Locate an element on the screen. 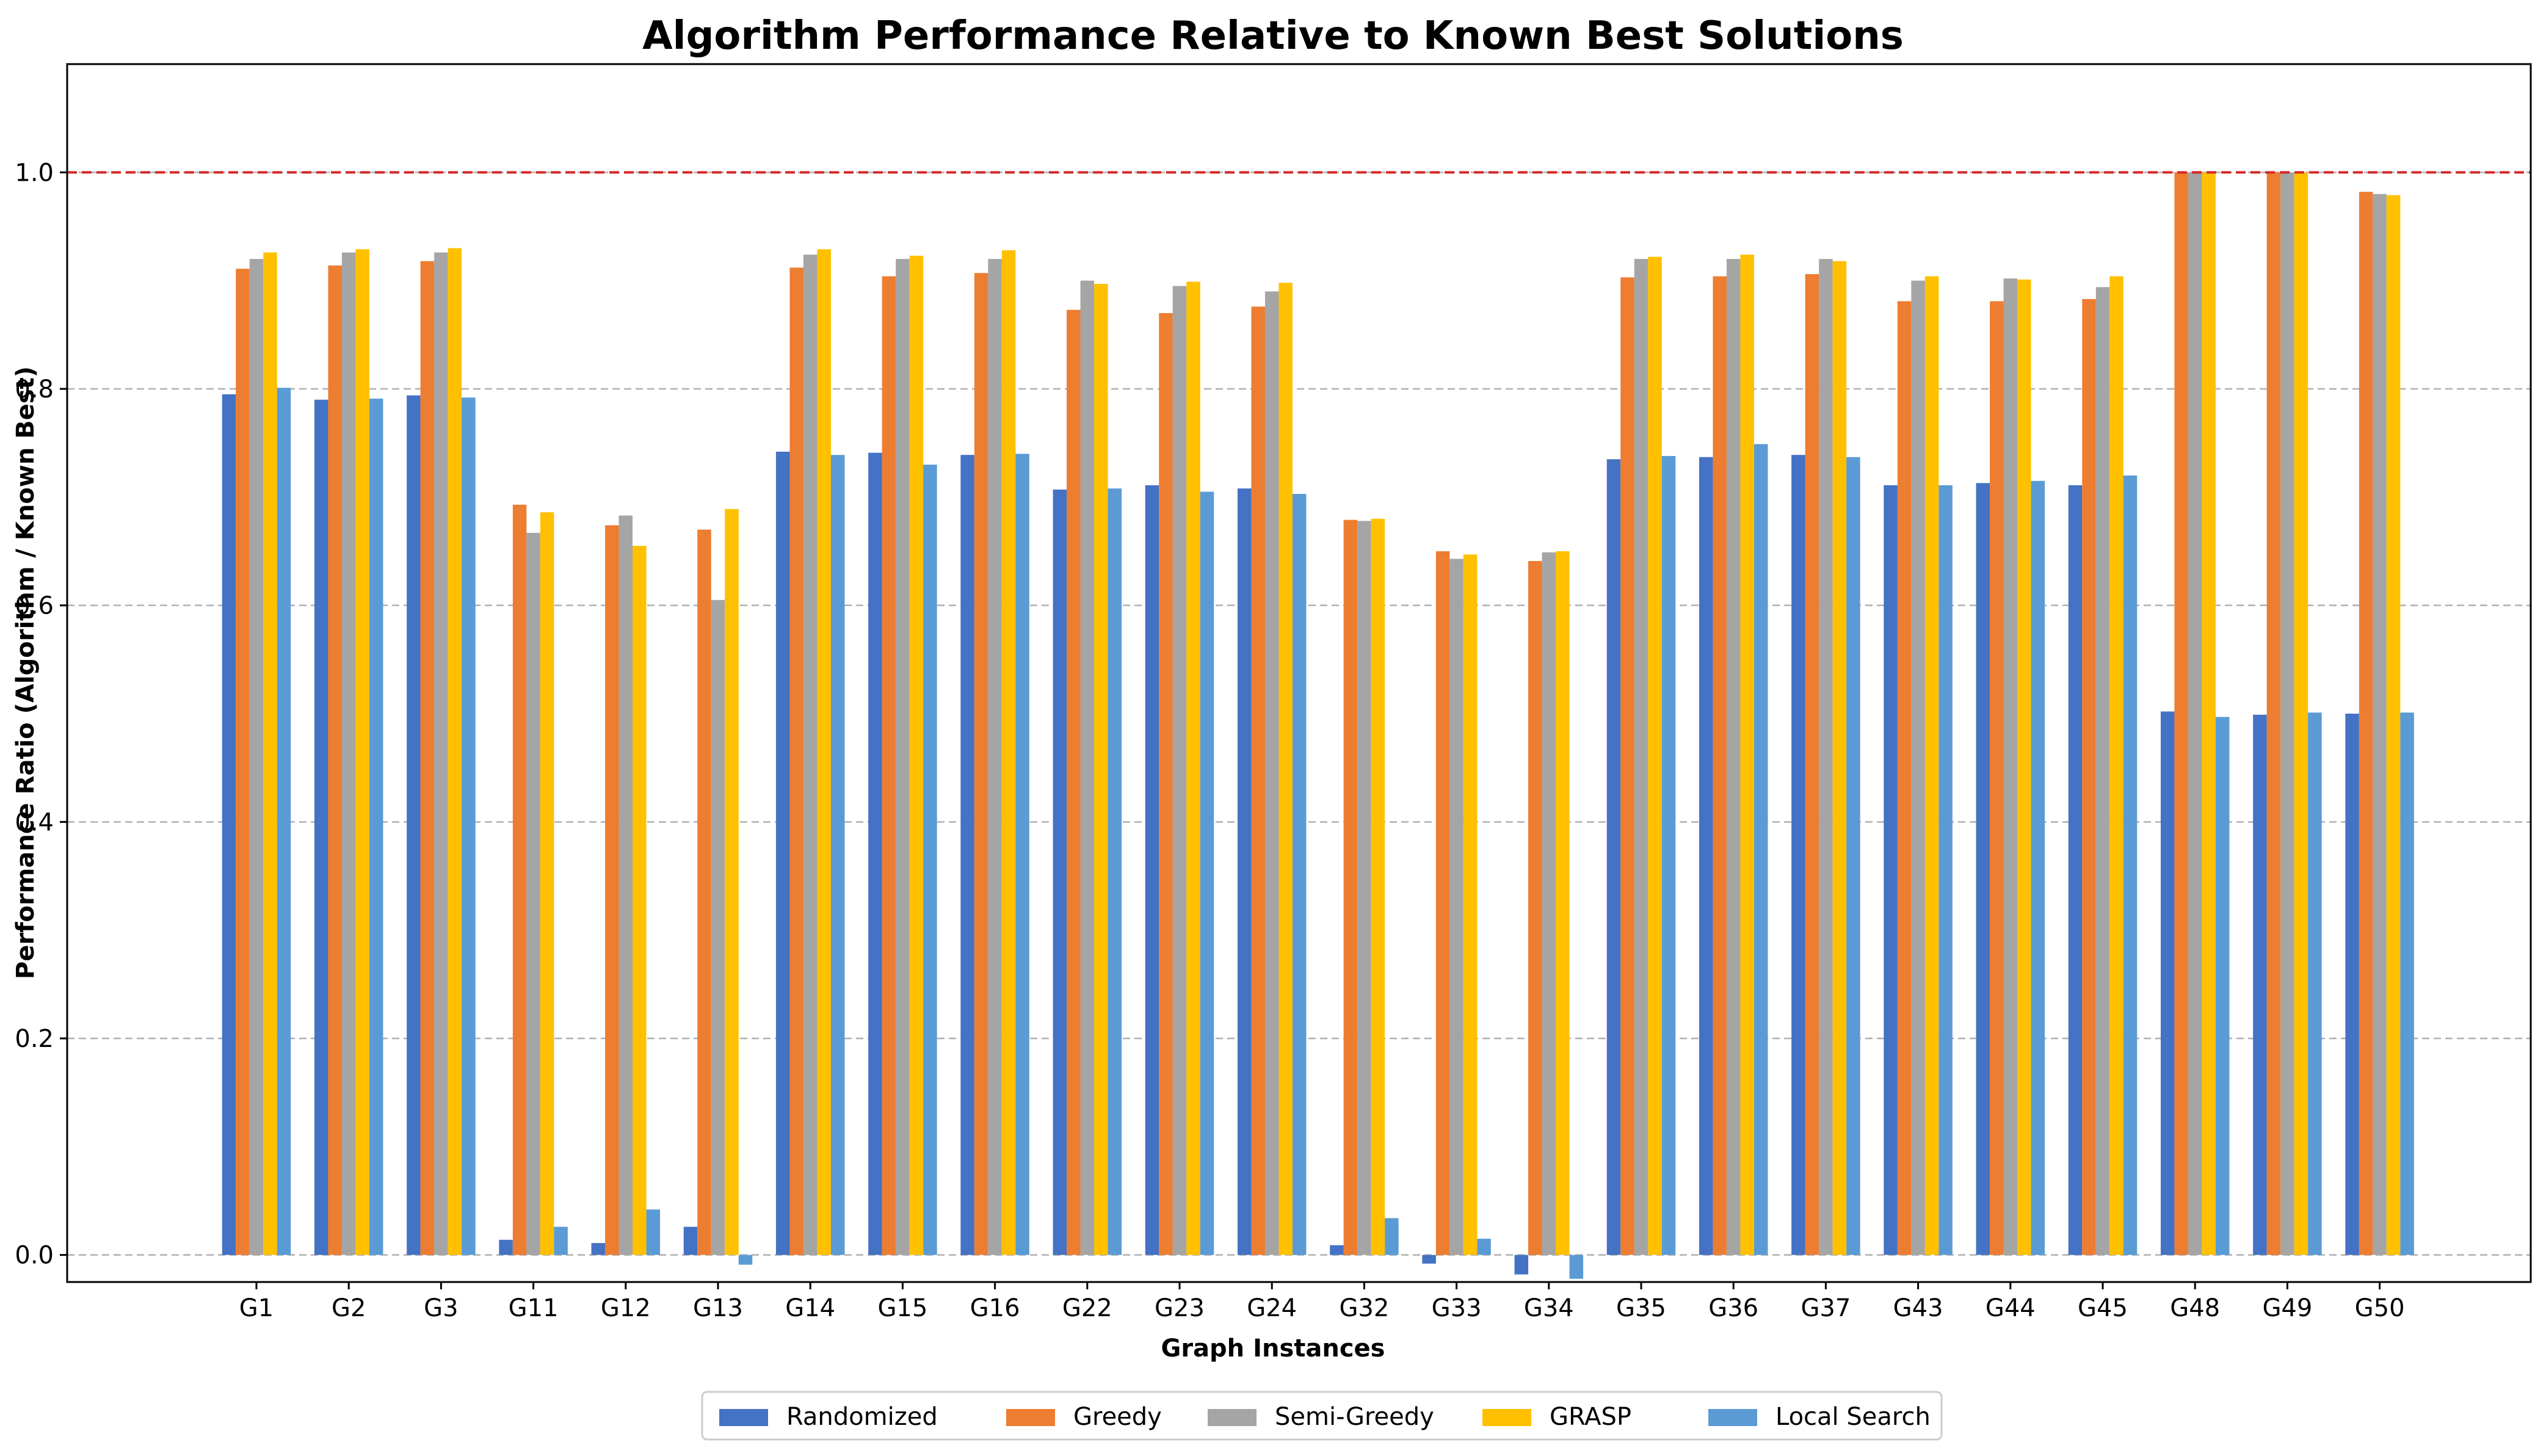 Image resolution: width=2546 pixels, height=1456 pixels. x-tick-label: G36 is located at coordinates (1733, 1308).